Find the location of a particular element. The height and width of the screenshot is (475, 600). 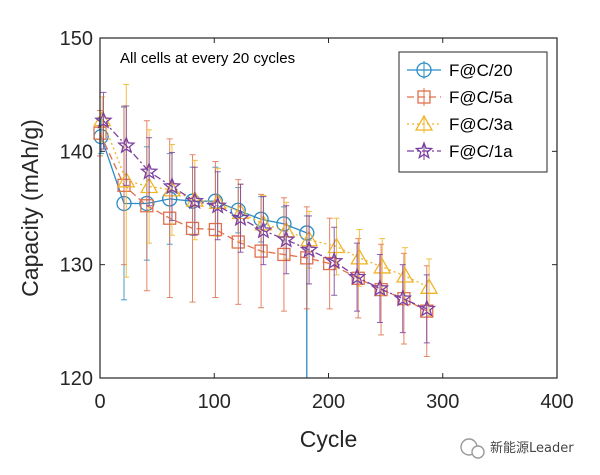

wechat-icon is located at coordinates (472, 448).